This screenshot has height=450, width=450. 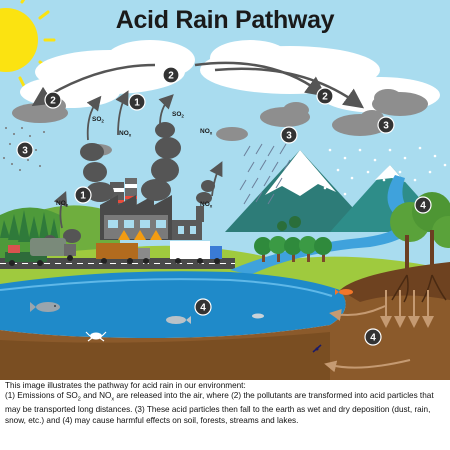 I want to click on tree-roots, so click(x=419, y=288).